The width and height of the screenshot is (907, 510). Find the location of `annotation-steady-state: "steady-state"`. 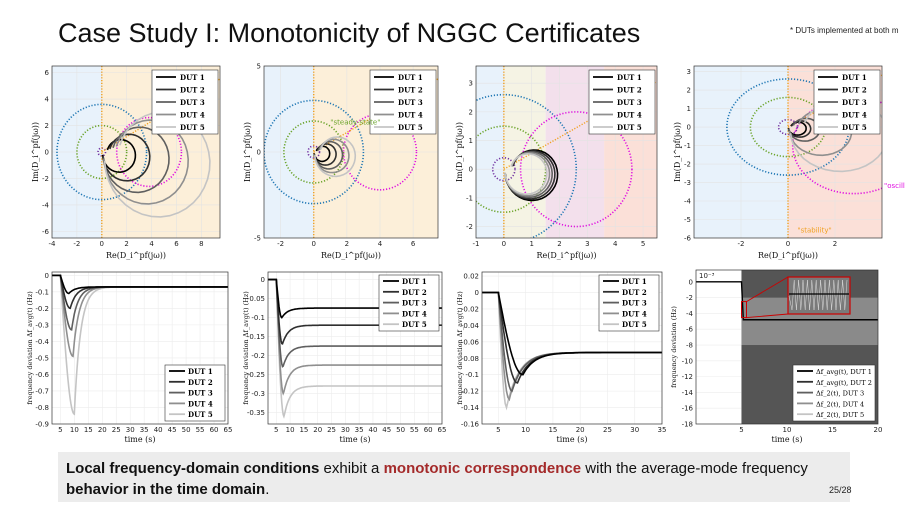

annotation-steady-state: "steady-state" is located at coordinates (355, 122).